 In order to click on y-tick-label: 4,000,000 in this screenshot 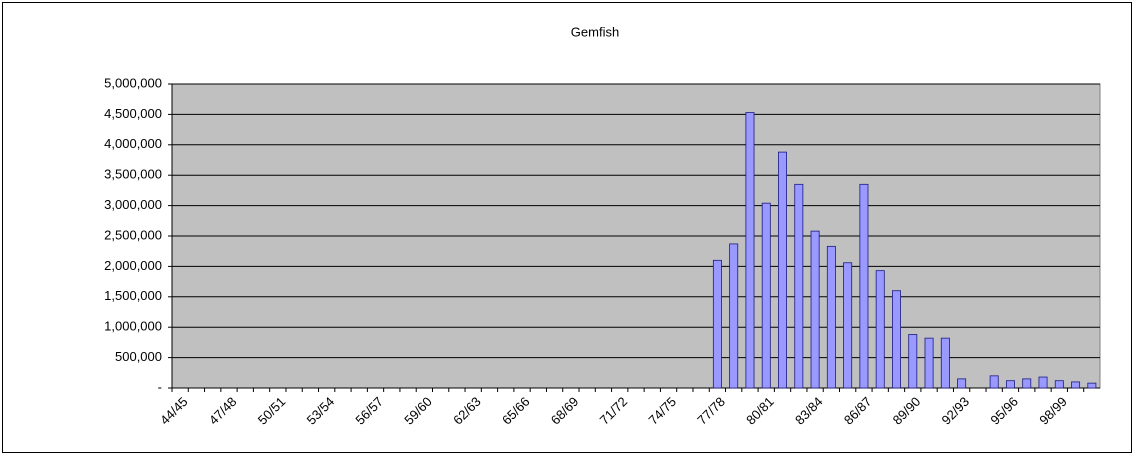, I will do `click(133, 143)`.